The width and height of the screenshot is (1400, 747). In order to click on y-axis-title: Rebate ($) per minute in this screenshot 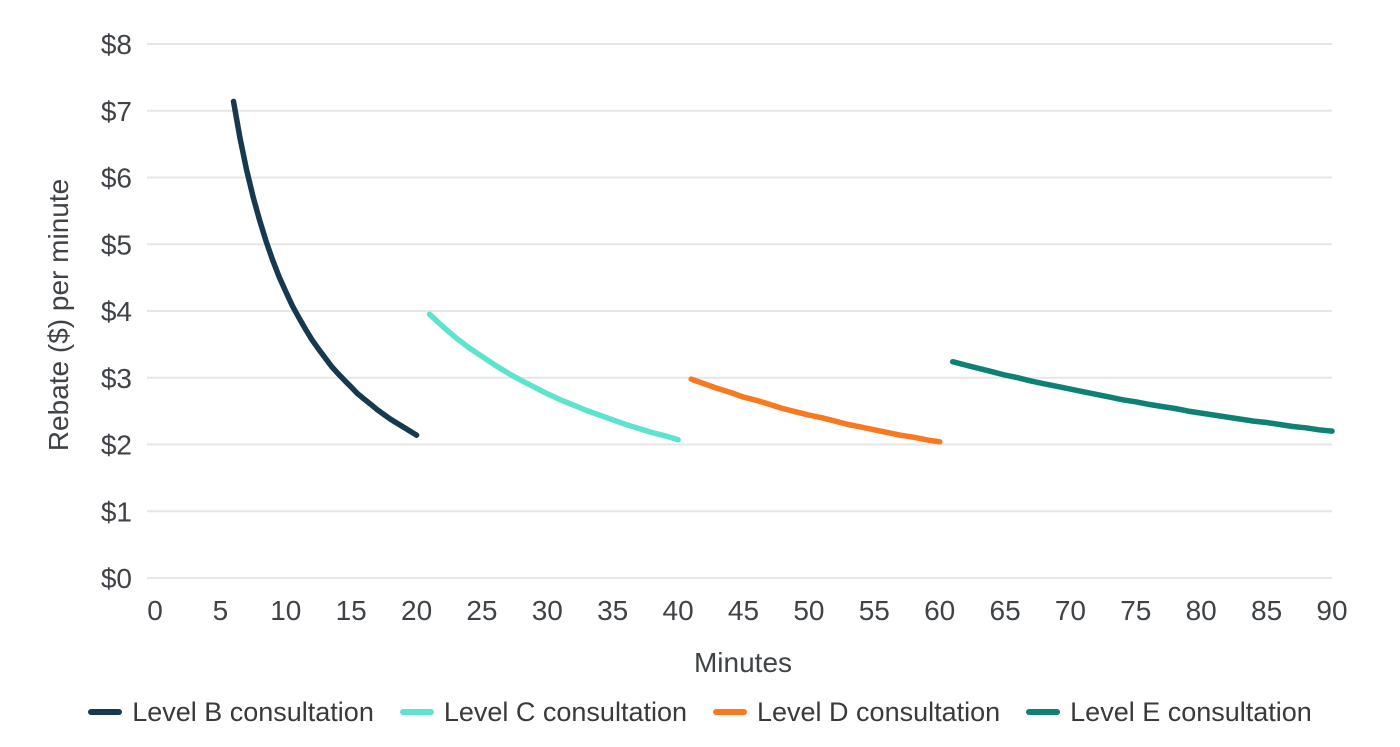, I will do `click(58, 315)`.